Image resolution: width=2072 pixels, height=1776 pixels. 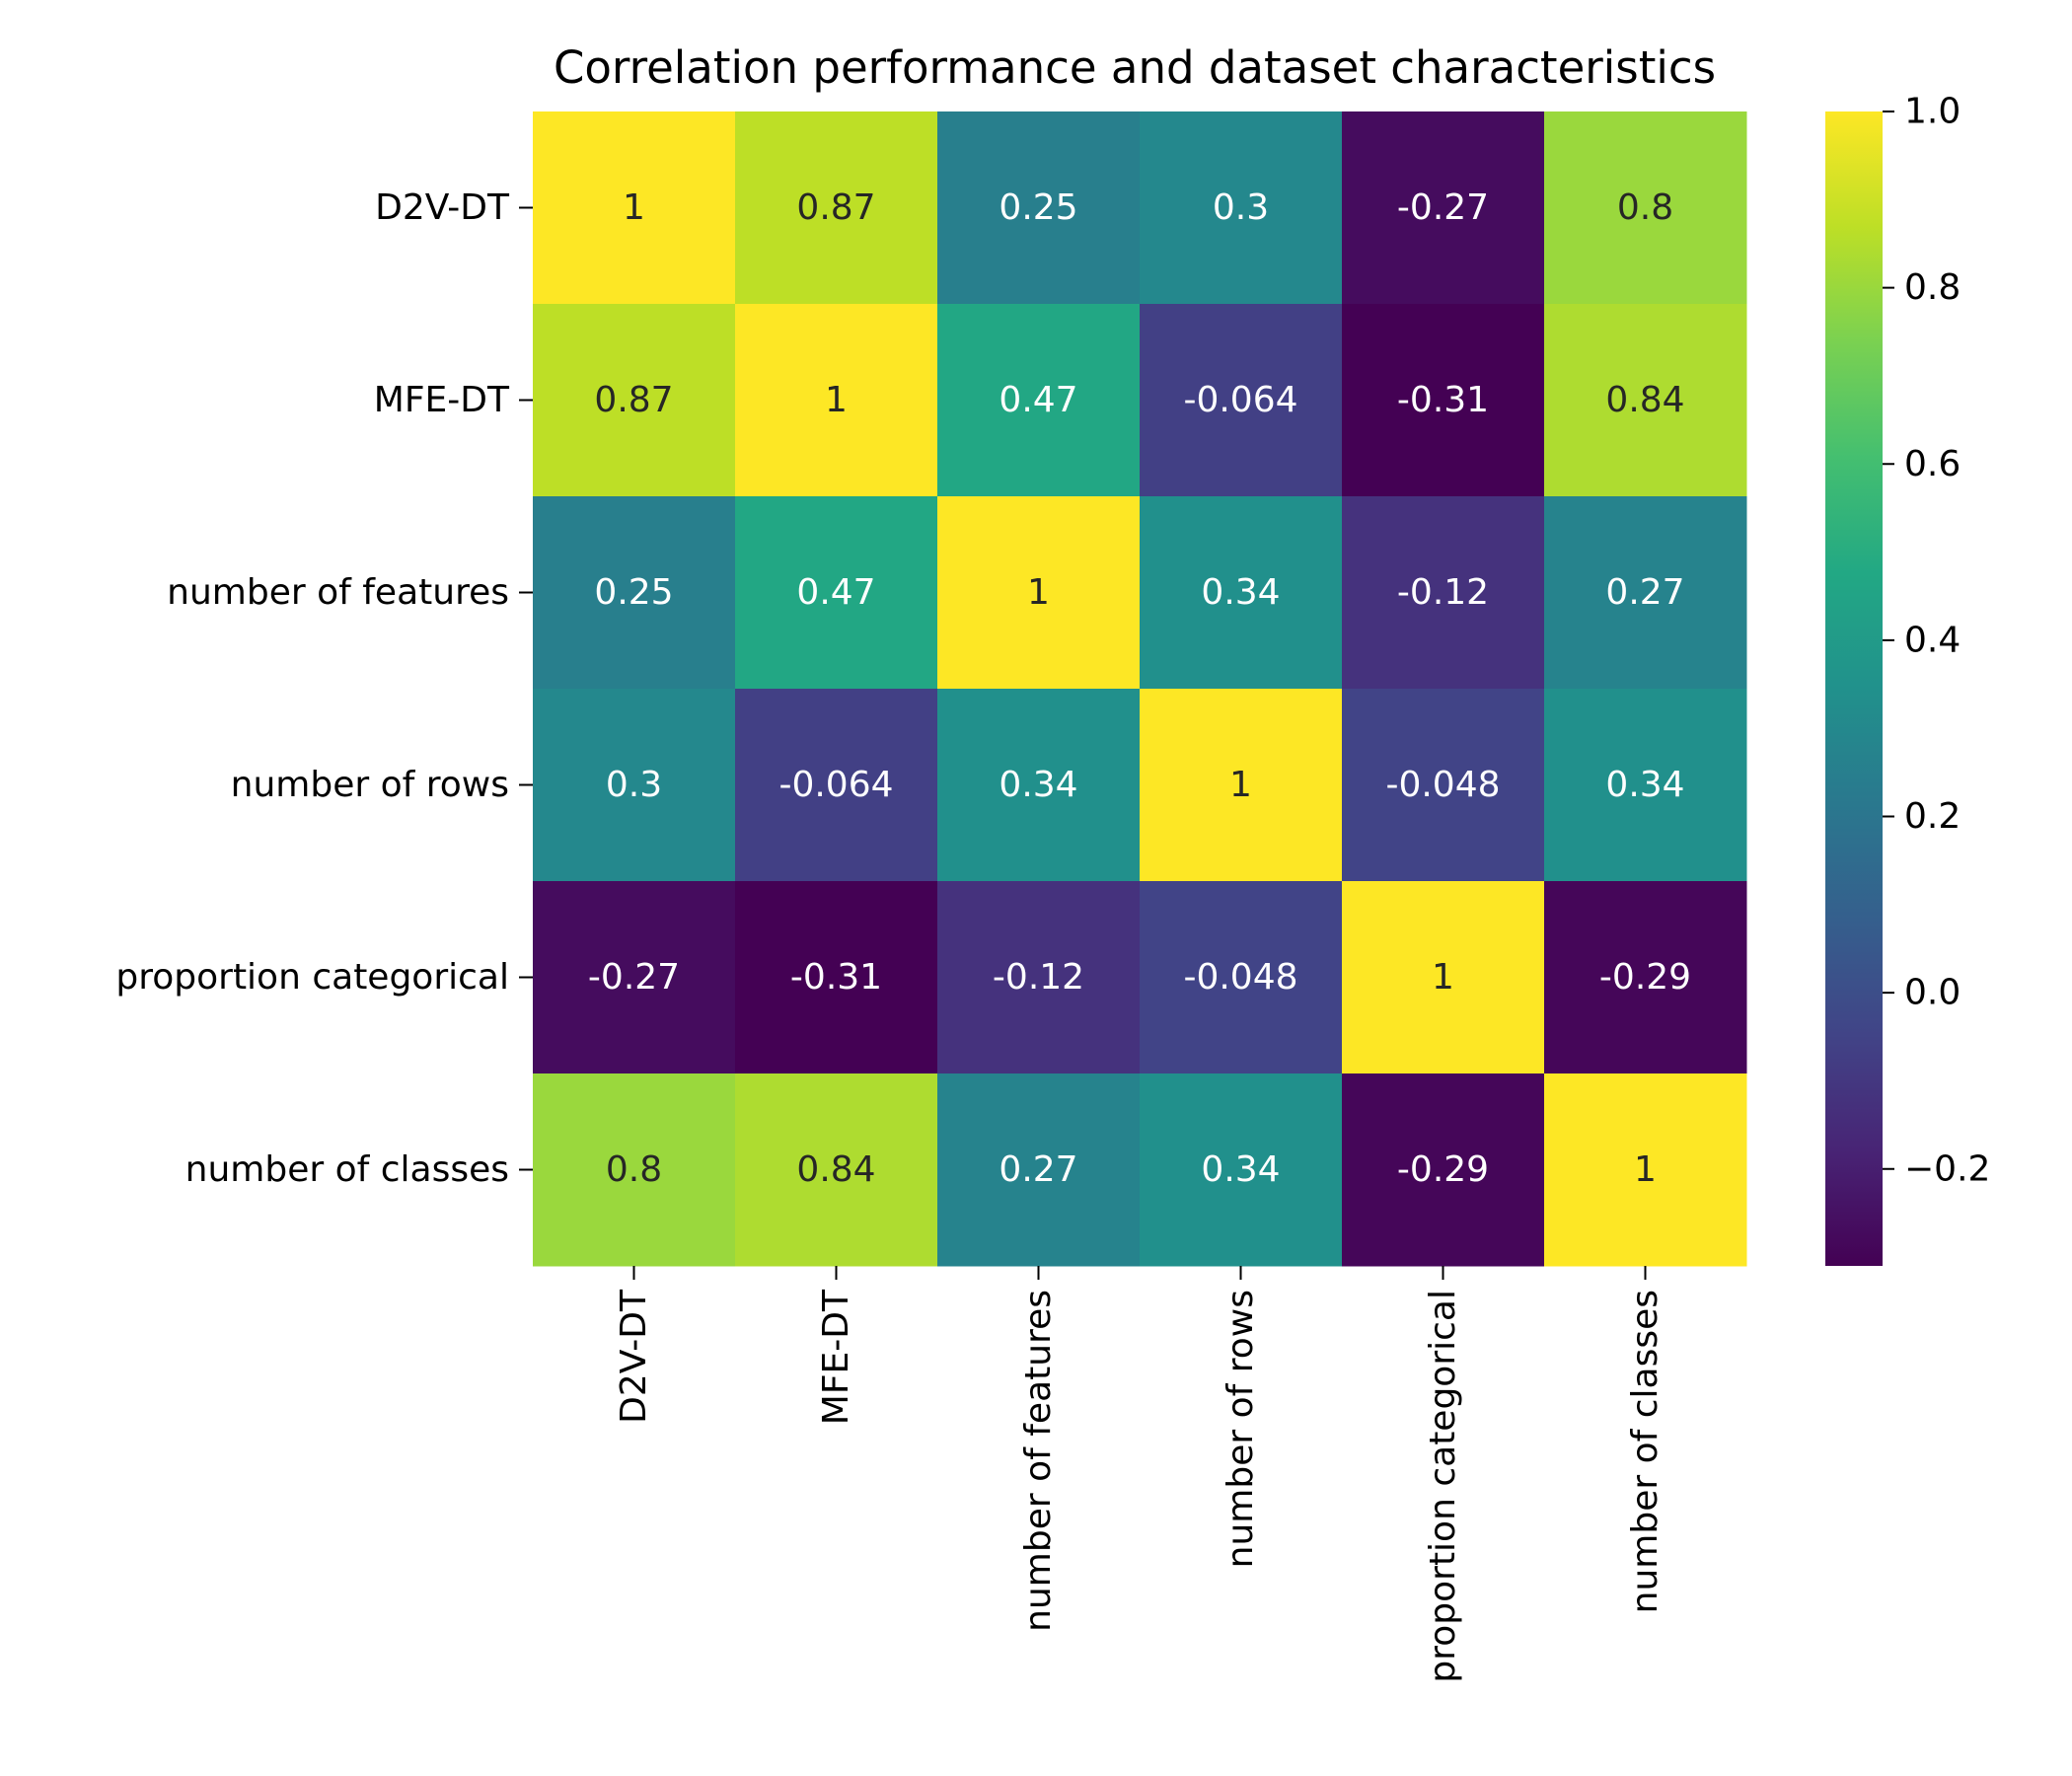 What do you see at coordinates (1933, 817) in the screenshot?
I see `colorbar-tick-label: 0.2` at bounding box center [1933, 817].